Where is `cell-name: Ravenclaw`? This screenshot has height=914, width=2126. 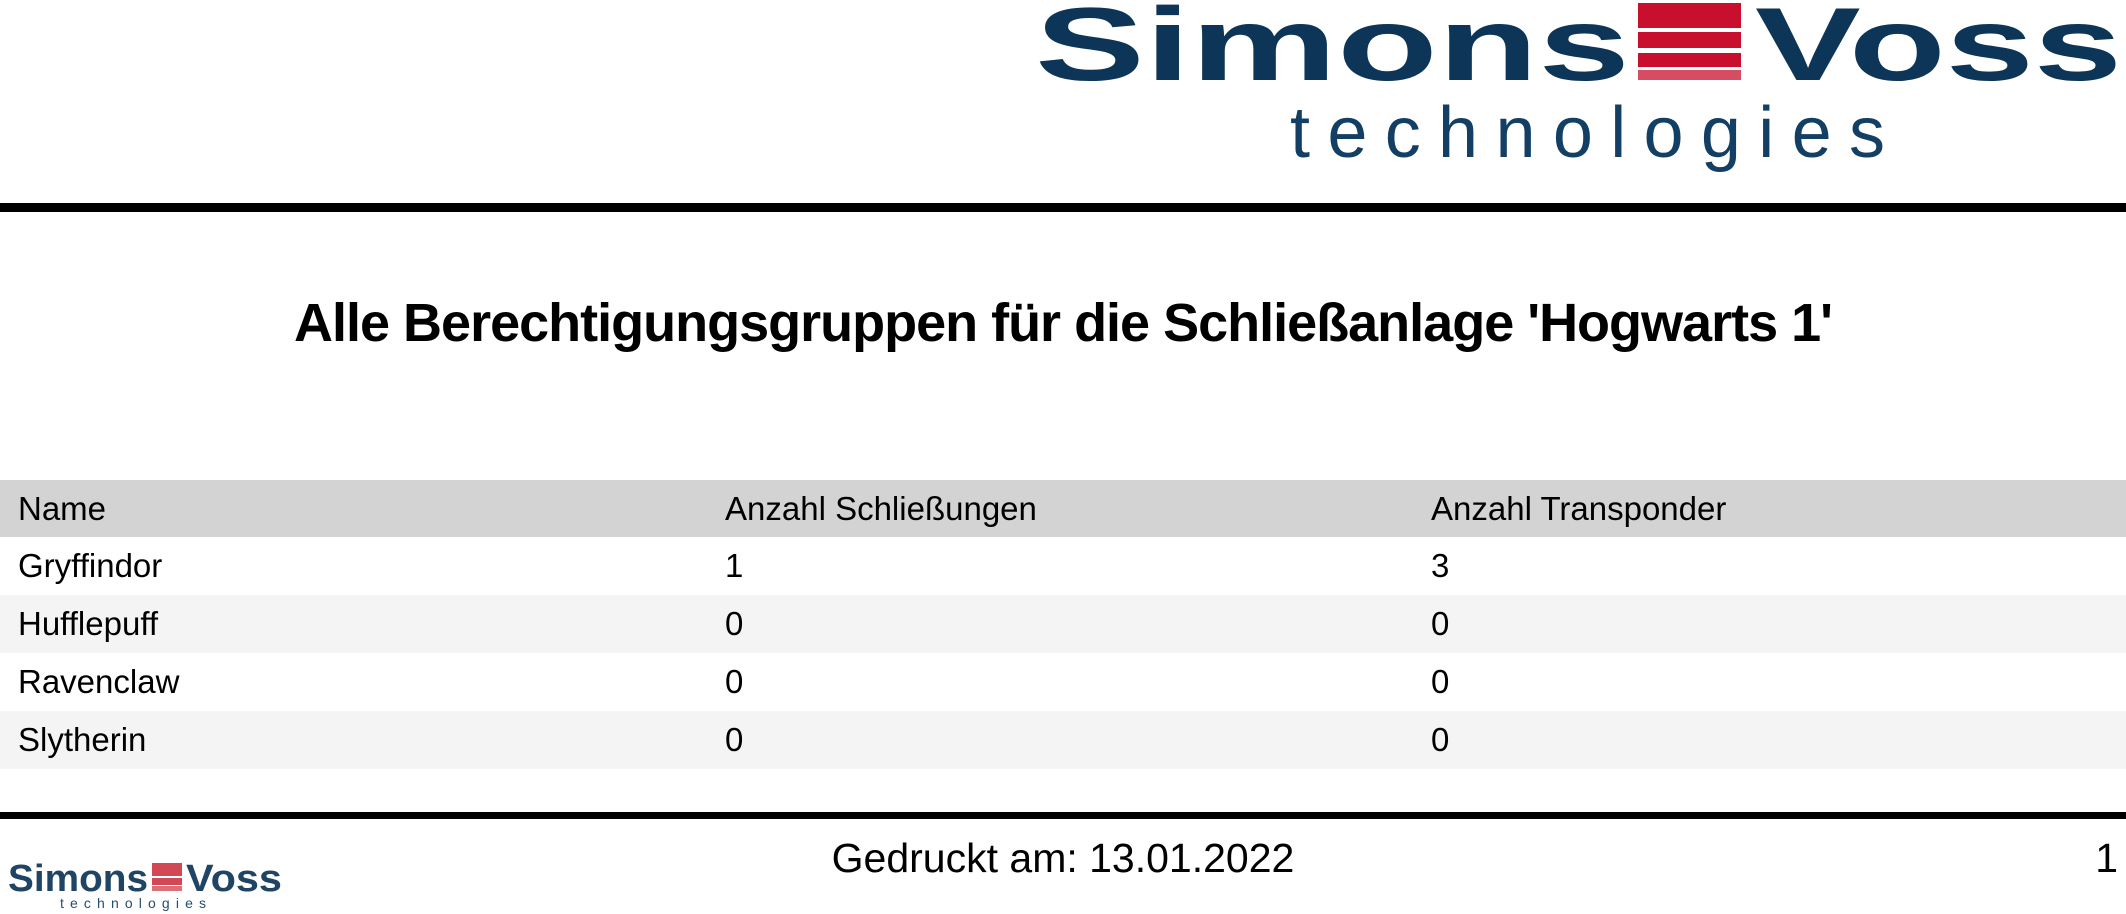
cell-name: Ravenclaw is located at coordinates (99, 681).